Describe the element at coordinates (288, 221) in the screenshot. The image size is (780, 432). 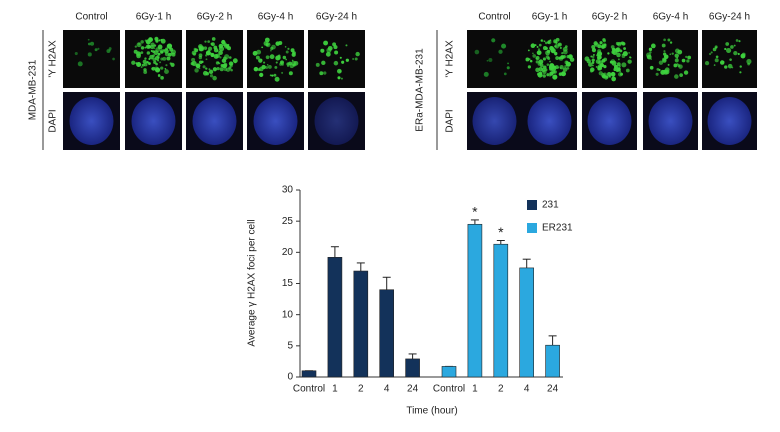
I see `y-tick-label: 25` at that location.